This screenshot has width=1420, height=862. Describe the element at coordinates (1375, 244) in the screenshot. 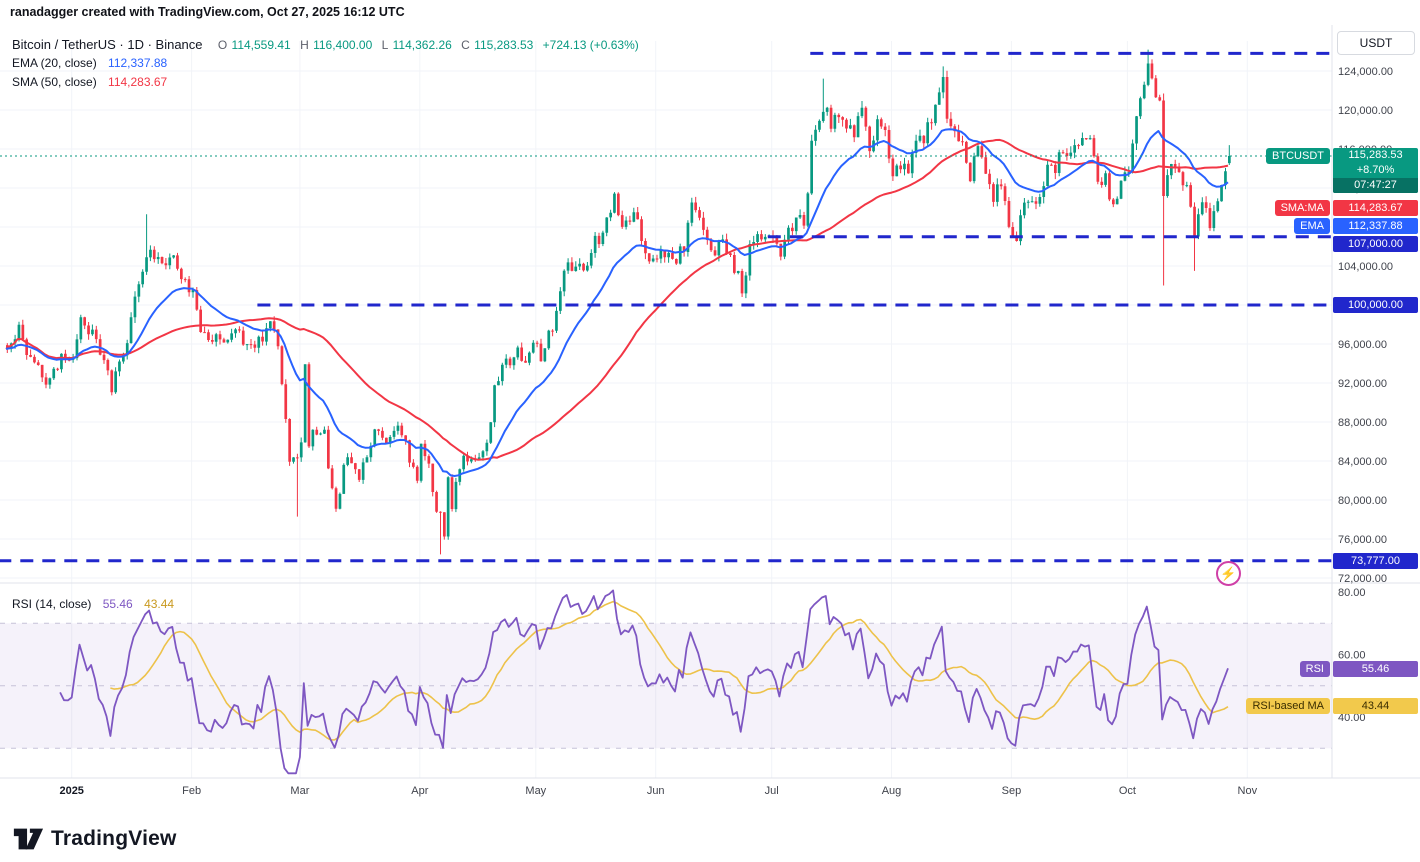

I see `level-label-107000: 107,000.00` at that location.